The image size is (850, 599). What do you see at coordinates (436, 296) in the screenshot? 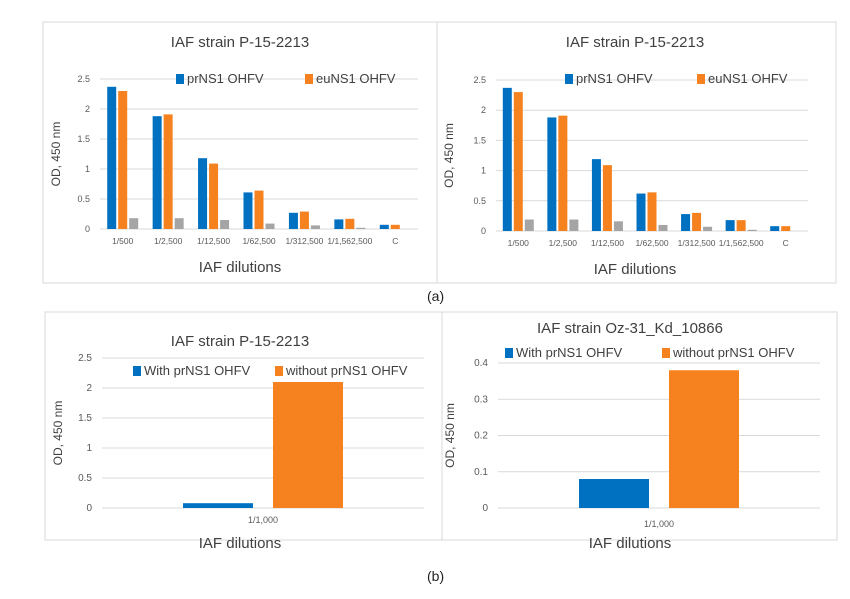
I see `panel-label-a: (a)` at bounding box center [436, 296].